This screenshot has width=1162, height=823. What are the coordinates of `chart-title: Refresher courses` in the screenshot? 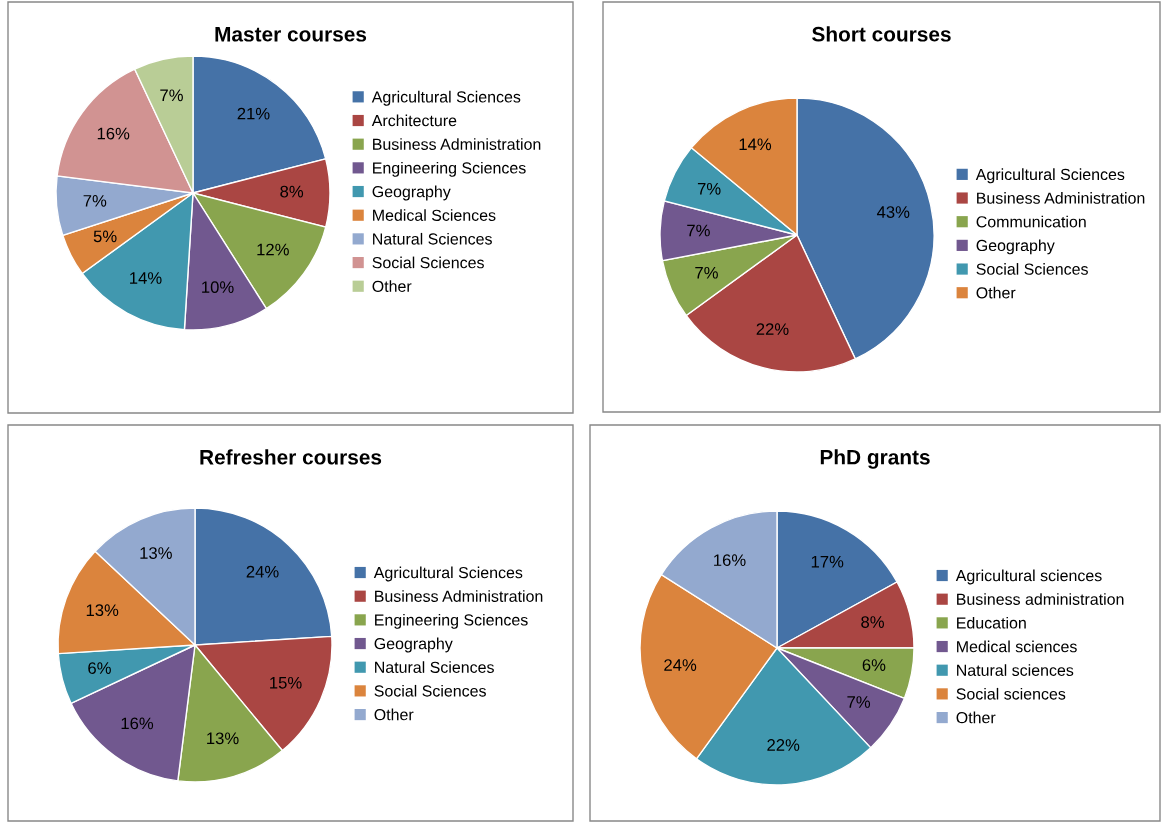 It's located at (291, 457).